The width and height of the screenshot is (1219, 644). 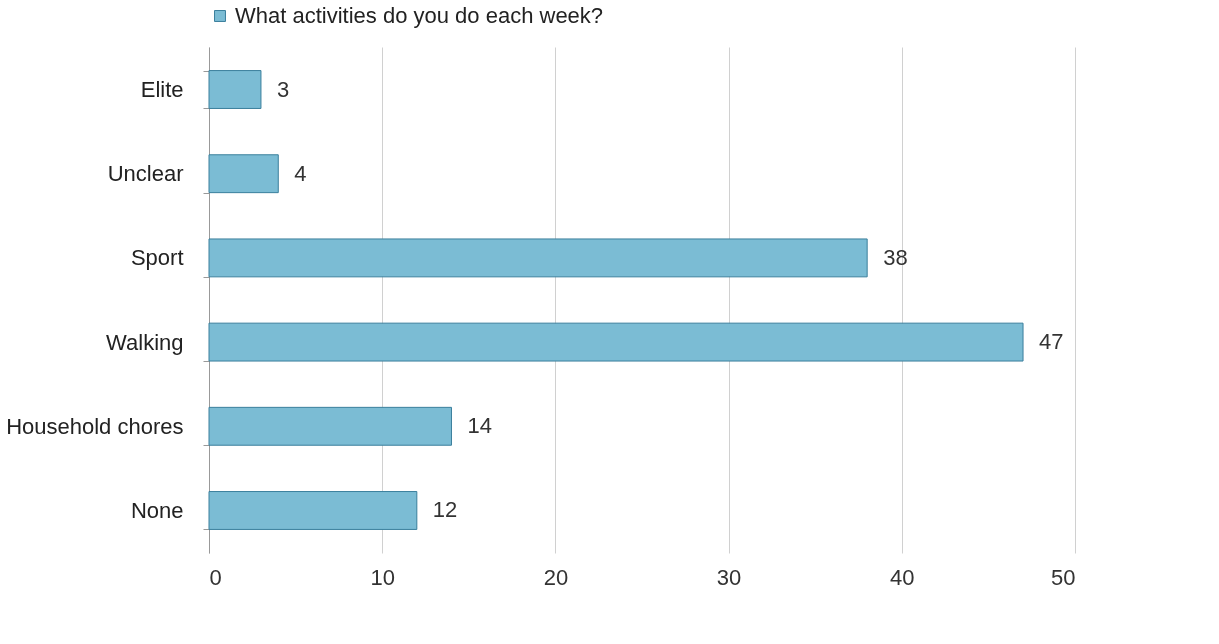 I want to click on data-label: 12, so click(x=445, y=510).